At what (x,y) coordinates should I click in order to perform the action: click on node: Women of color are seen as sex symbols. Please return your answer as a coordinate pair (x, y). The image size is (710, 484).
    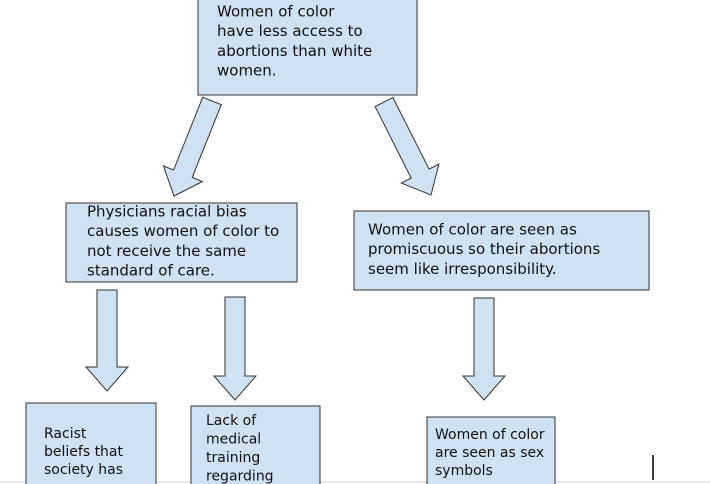
    Looking at the image, I should click on (491, 450).